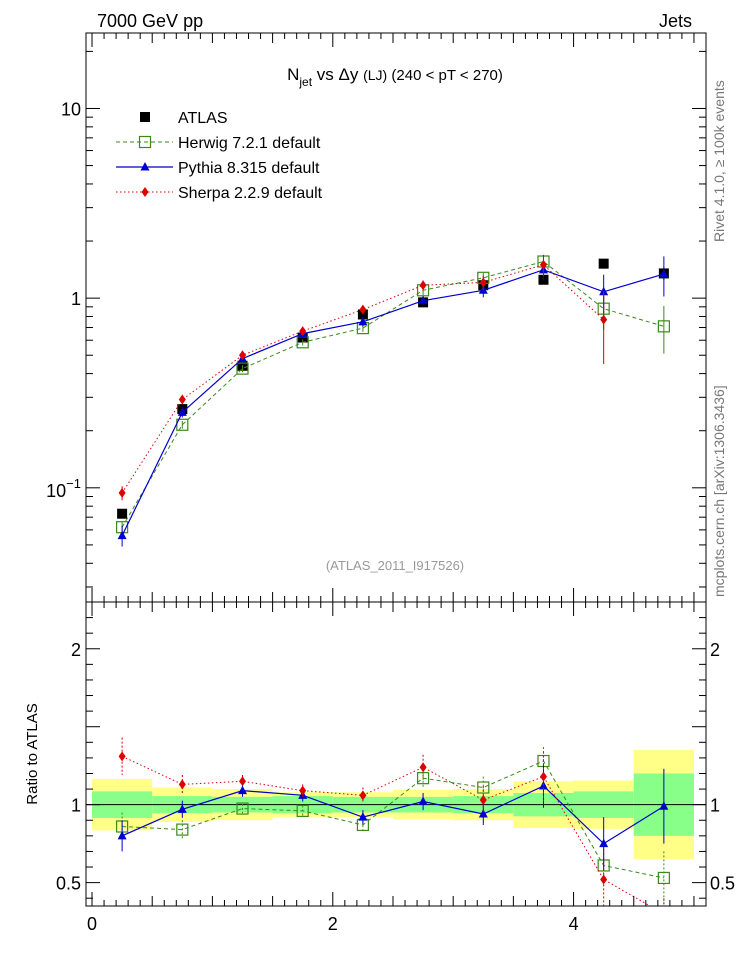 The height and width of the screenshot is (972, 746). What do you see at coordinates (76, 299) in the screenshot?
I see `y-tick-label: 1` at bounding box center [76, 299].